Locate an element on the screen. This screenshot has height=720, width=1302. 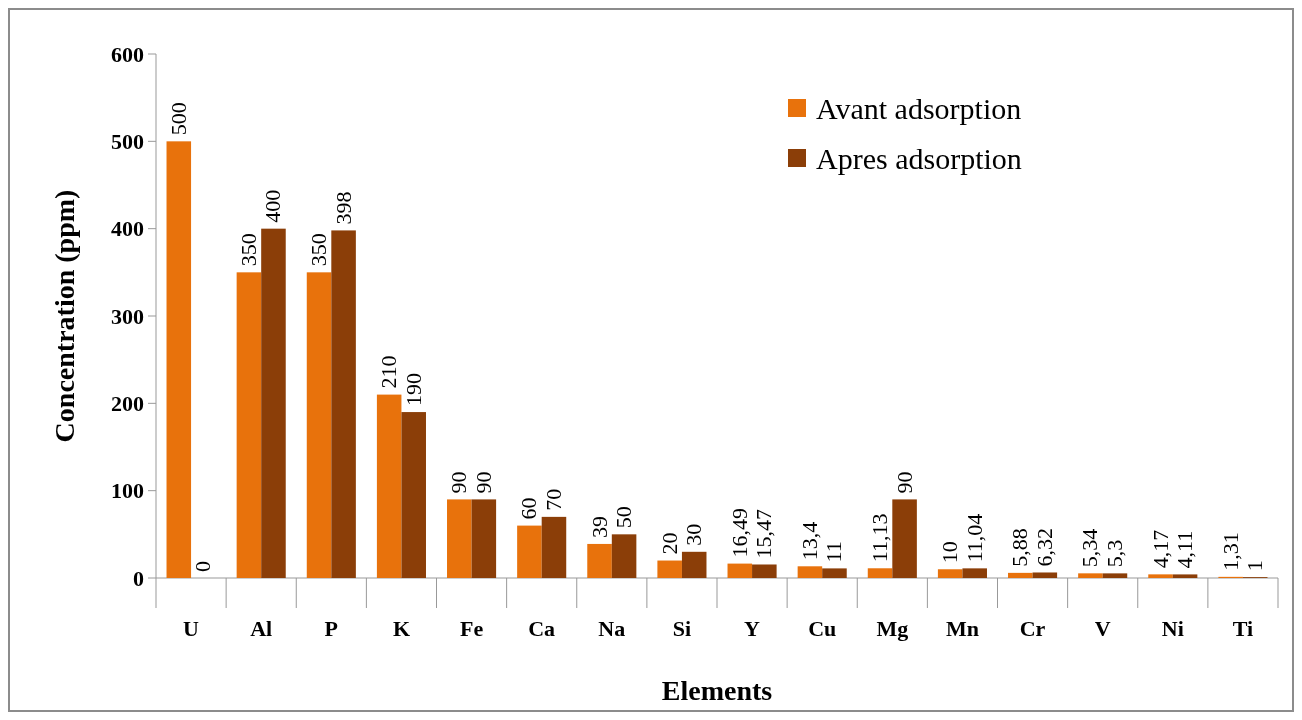
legend-label: Apres adsorption is located at coordinates (919, 158).